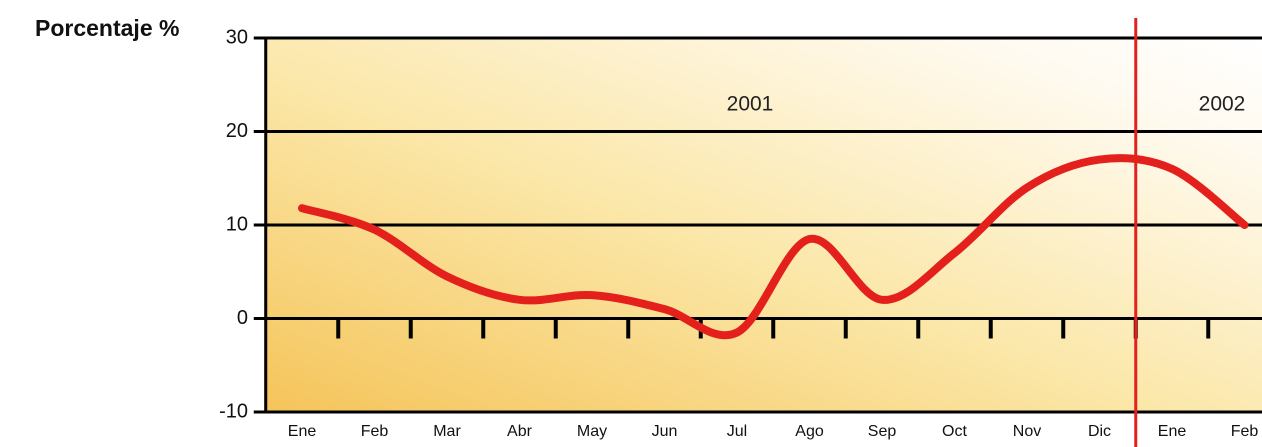 The width and height of the screenshot is (1262, 447). What do you see at coordinates (750, 104) in the screenshot?
I see `annotation: 2001` at bounding box center [750, 104].